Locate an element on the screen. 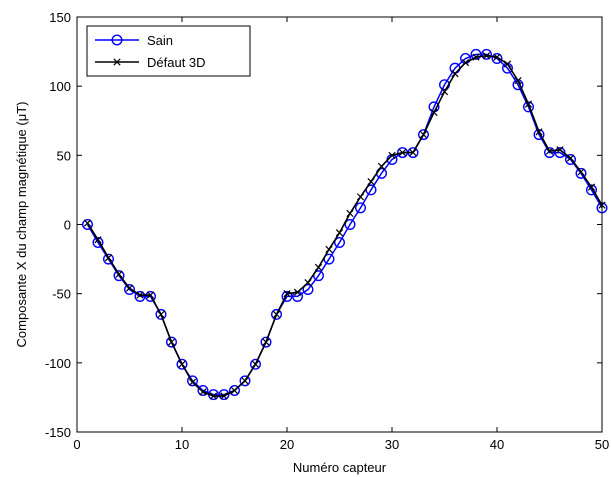 The image size is (611, 477). y-tick-label: 0 is located at coordinates (67, 225).